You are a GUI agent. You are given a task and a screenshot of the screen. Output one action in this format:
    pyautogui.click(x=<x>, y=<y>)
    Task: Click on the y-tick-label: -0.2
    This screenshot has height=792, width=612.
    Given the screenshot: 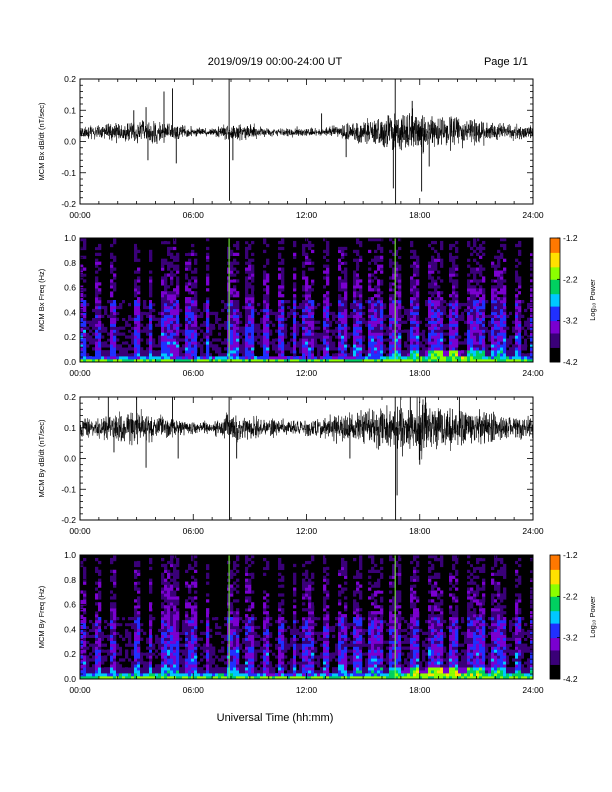 What is the action you would take?
    pyautogui.click(x=68, y=204)
    